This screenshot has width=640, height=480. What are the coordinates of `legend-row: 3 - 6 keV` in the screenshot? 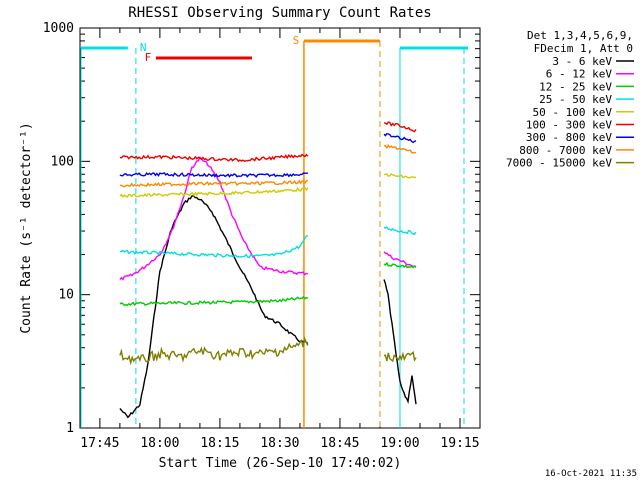 It's located at (593, 61).